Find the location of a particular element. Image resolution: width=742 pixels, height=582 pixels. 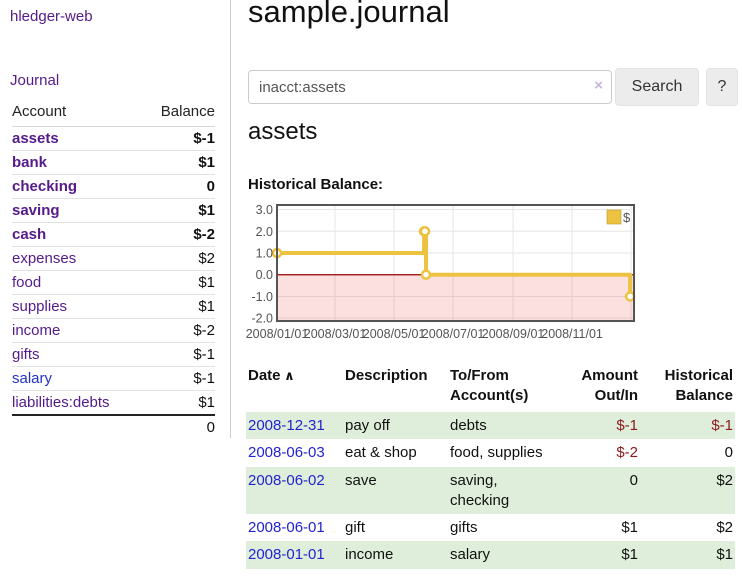

column-header-historical-balance: Historical Balance is located at coordinates (687, 389).